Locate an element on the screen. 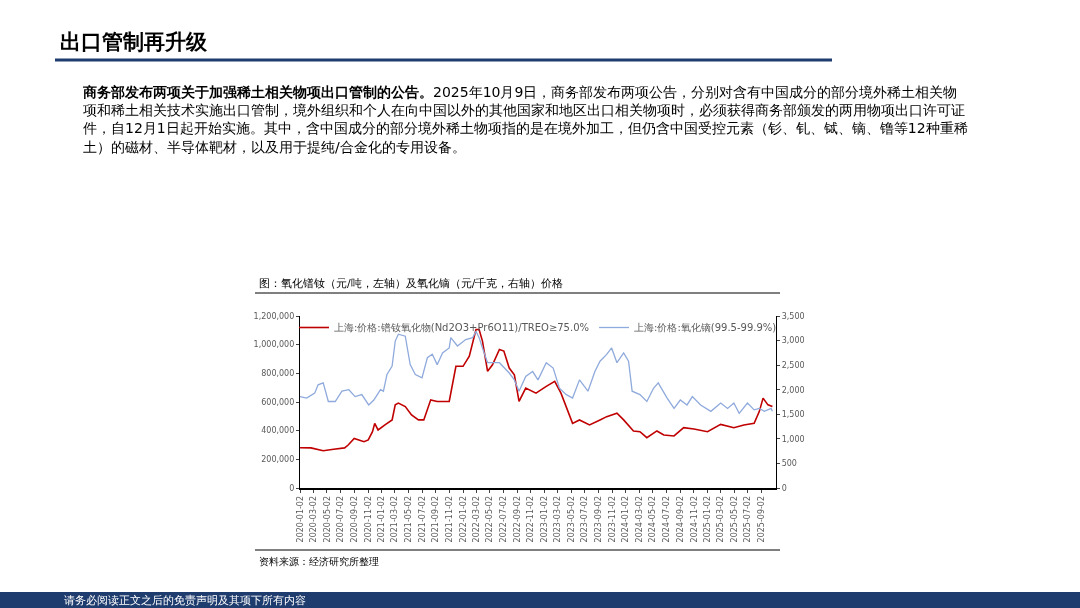  x-tick-label: 2020-09-02 is located at coordinates (355, 519).